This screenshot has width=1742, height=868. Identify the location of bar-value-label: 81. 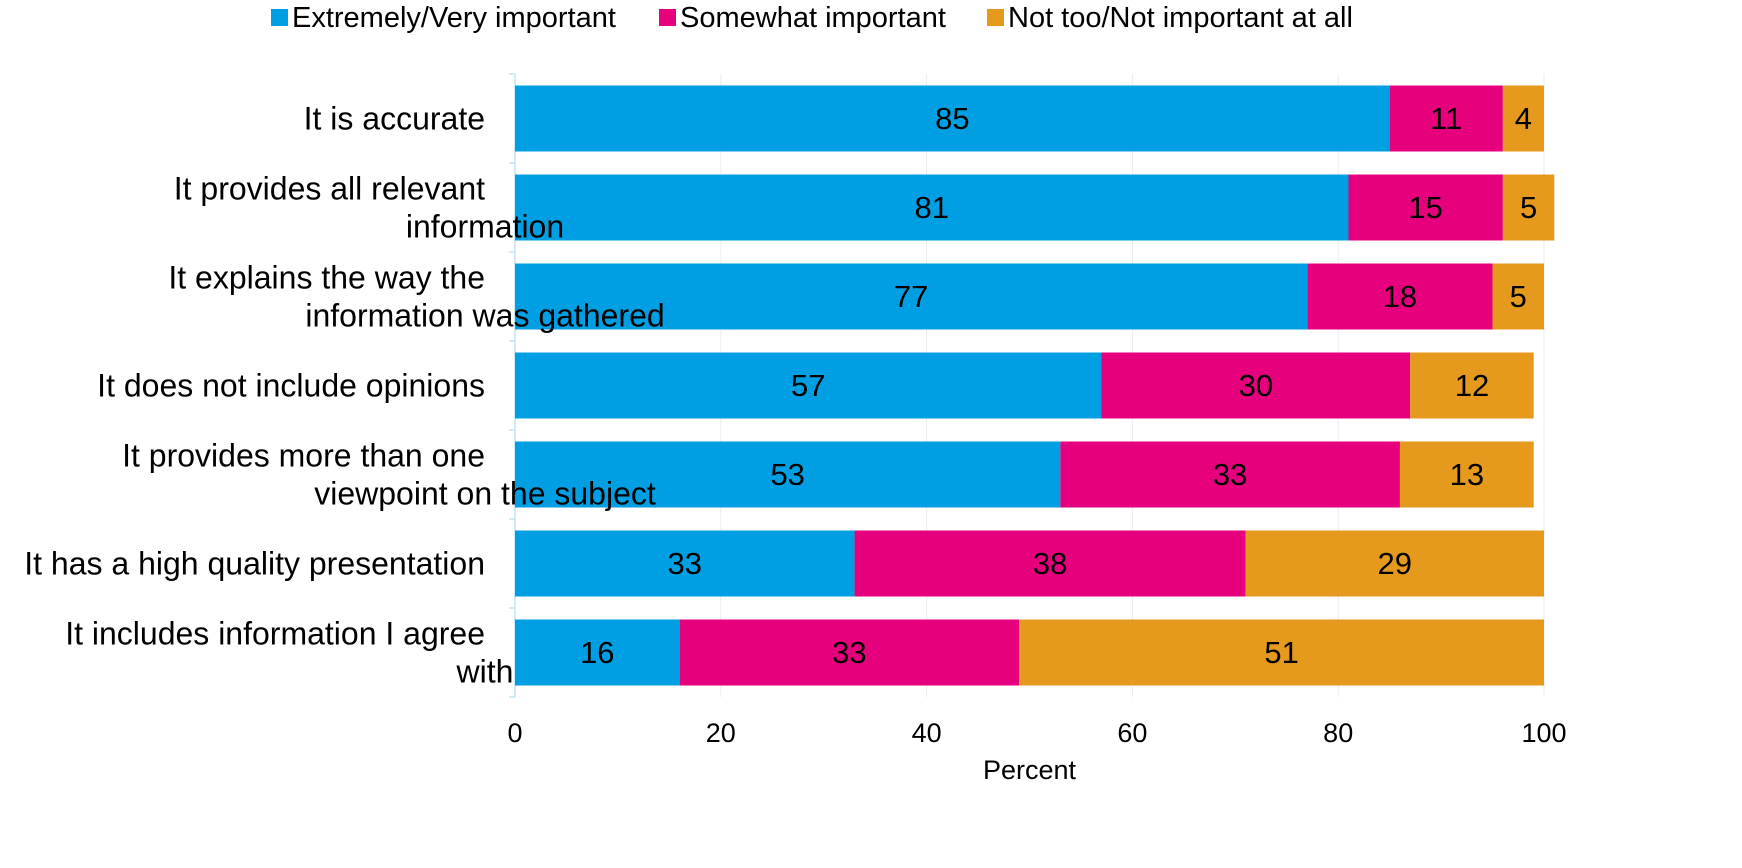
(932, 207).